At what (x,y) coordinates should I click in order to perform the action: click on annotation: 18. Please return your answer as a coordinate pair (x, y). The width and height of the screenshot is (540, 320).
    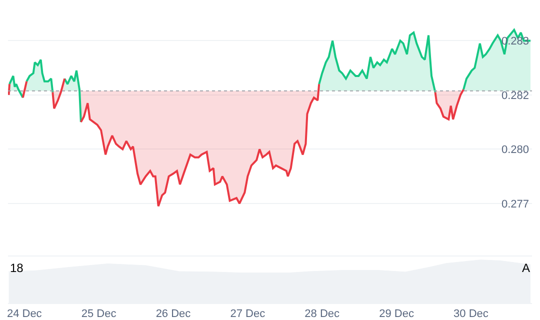
    Looking at the image, I should click on (17, 268).